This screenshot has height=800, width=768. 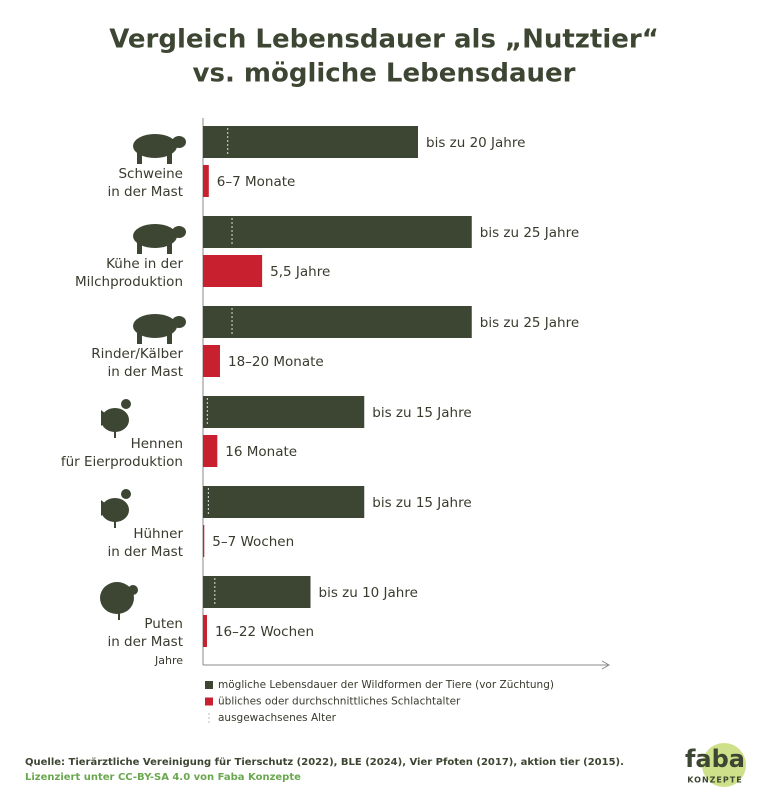 What do you see at coordinates (157, 444) in the screenshot?
I see `category-label: Hennen` at bounding box center [157, 444].